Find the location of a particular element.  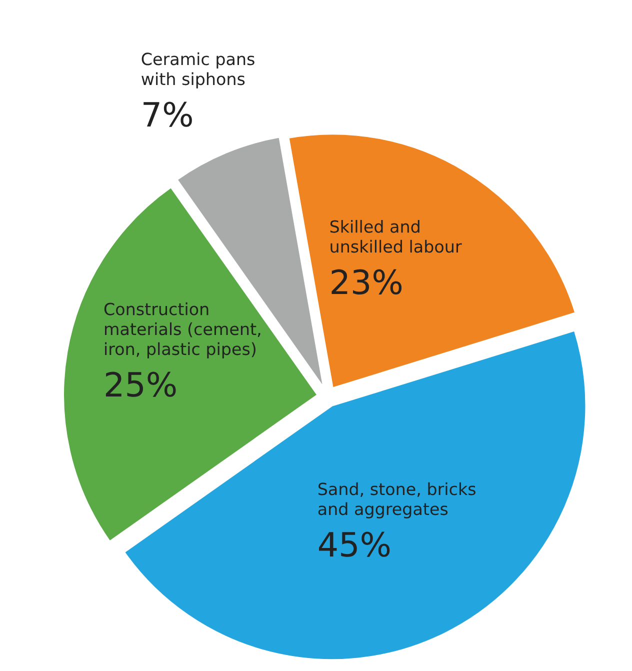

data-label: 25% is located at coordinates (141, 384).